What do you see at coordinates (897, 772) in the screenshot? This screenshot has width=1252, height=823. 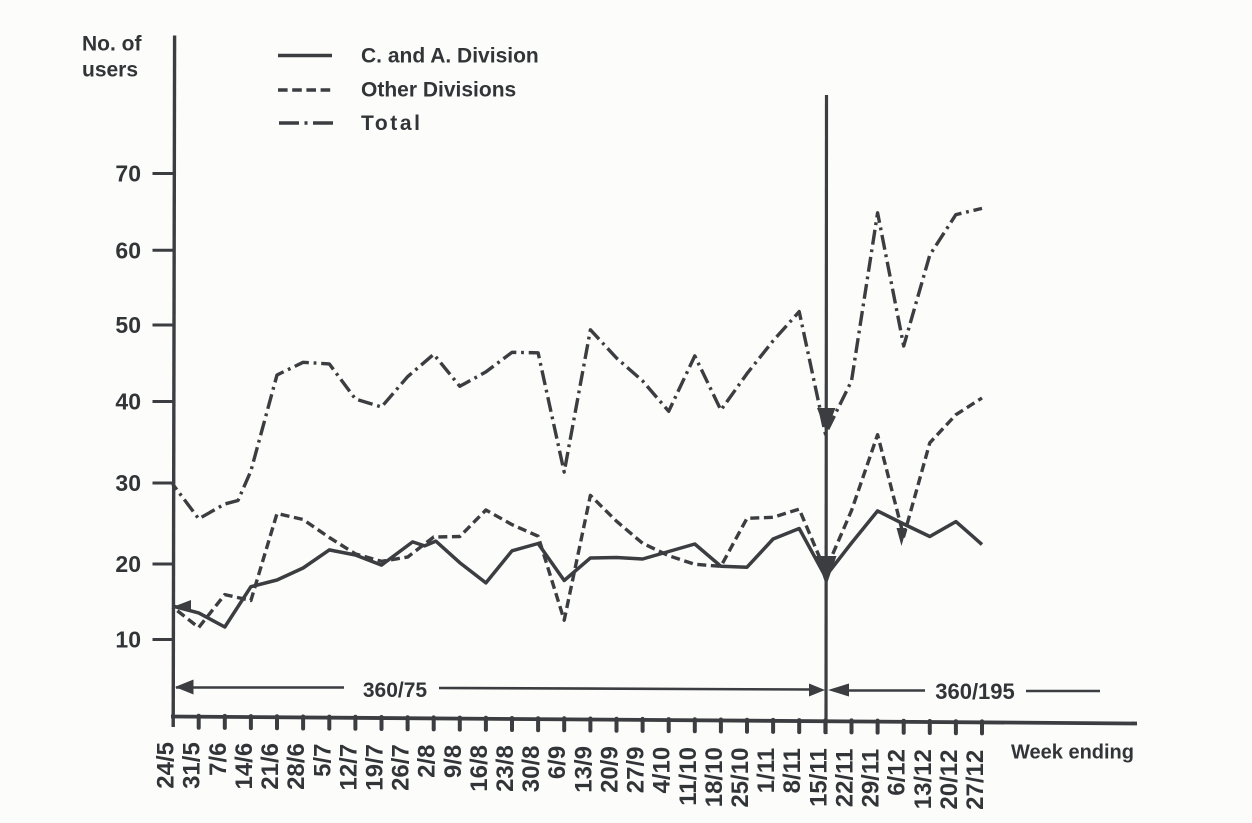 I see `svg-text: 6/12` at bounding box center [897, 772].